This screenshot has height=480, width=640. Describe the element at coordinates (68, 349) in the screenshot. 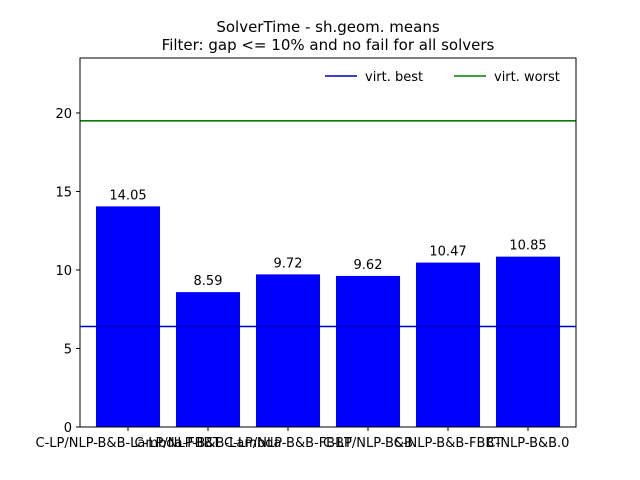

I see `y-tick-label: 5` at that location.